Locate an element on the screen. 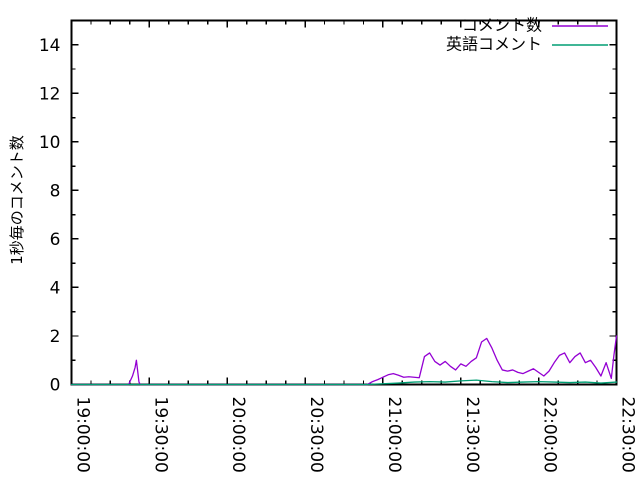 The width and height of the screenshot is (640, 480). y-tick-label: 0 is located at coordinates (55, 386).